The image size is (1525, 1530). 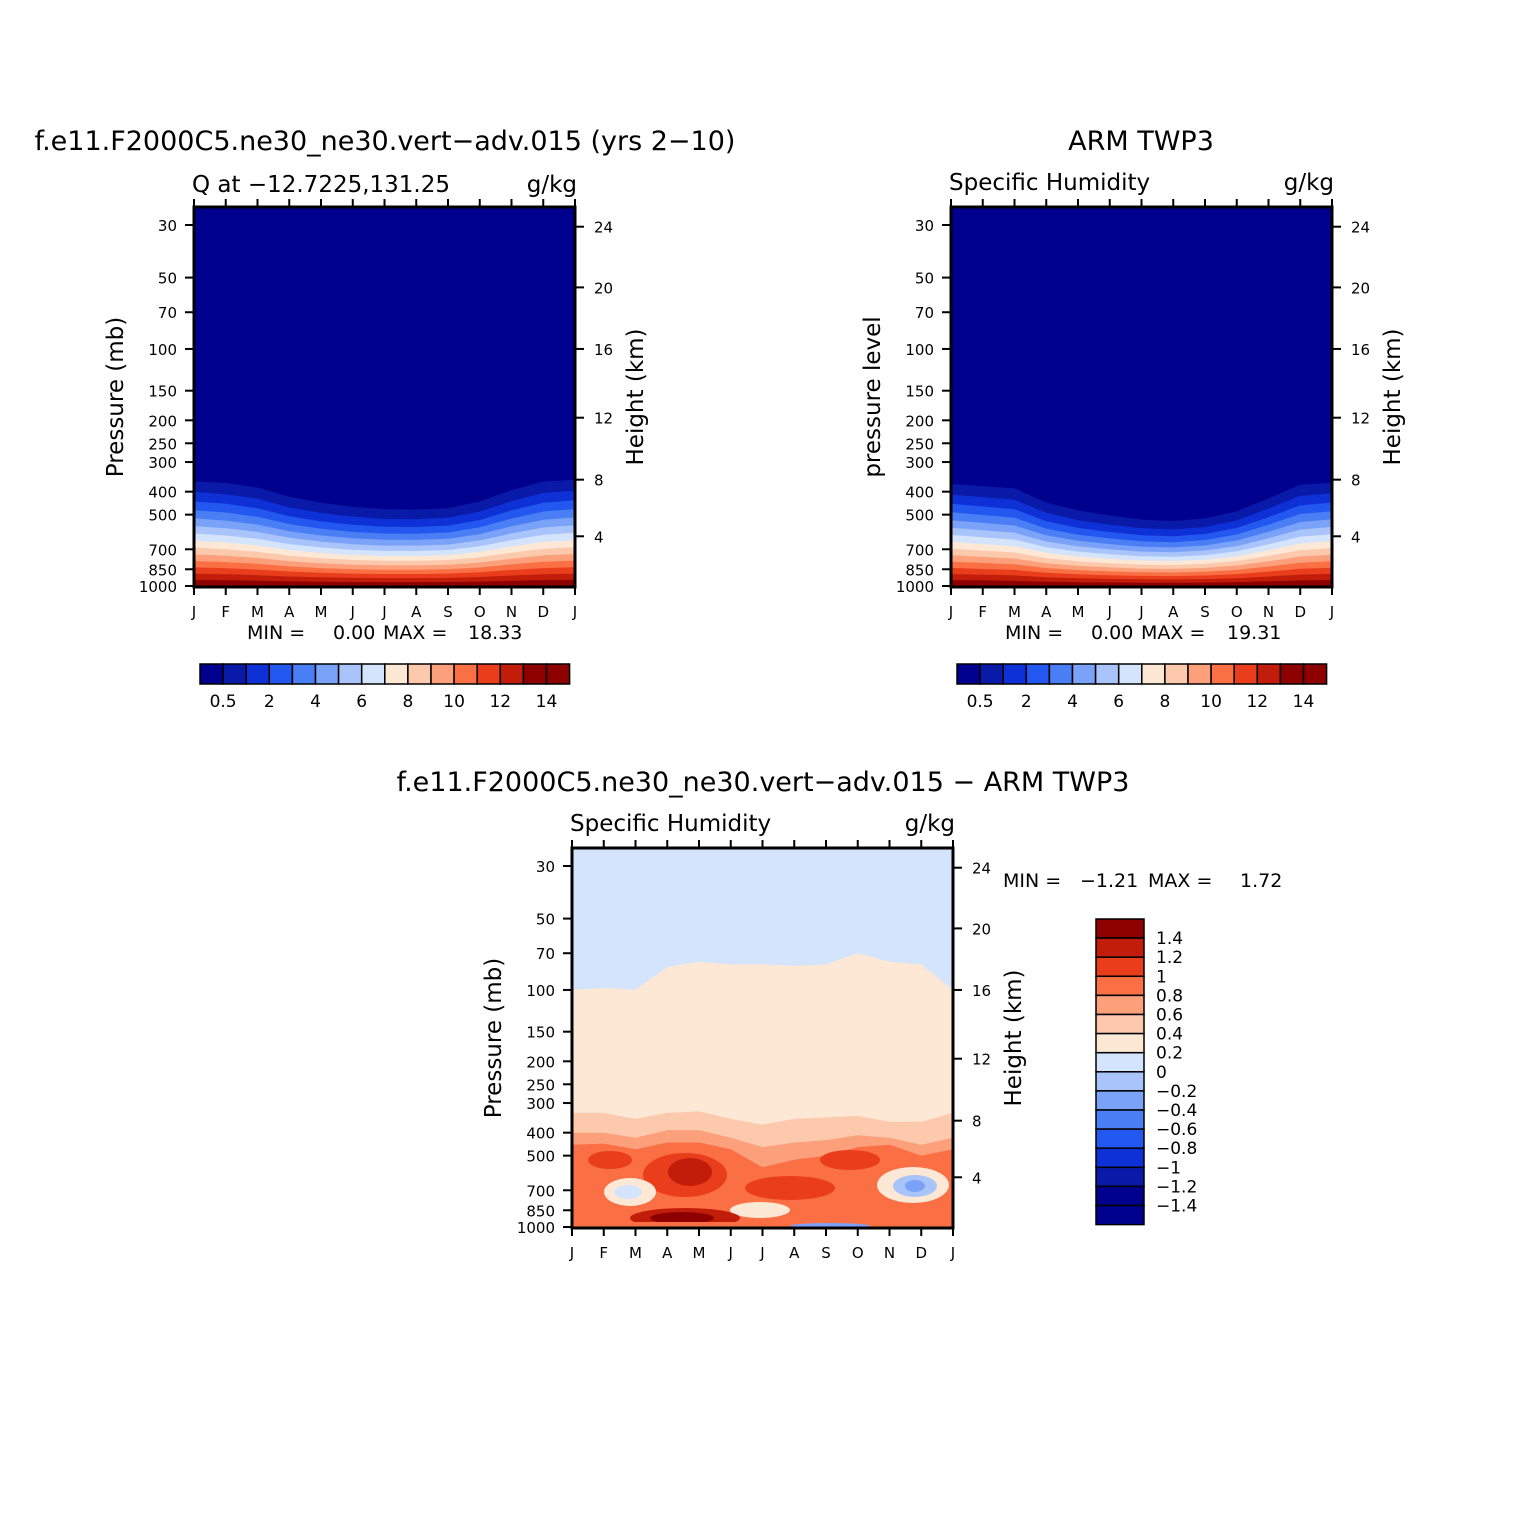 I want to click on panel-a-xtick-label: J, so click(x=193, y=612).